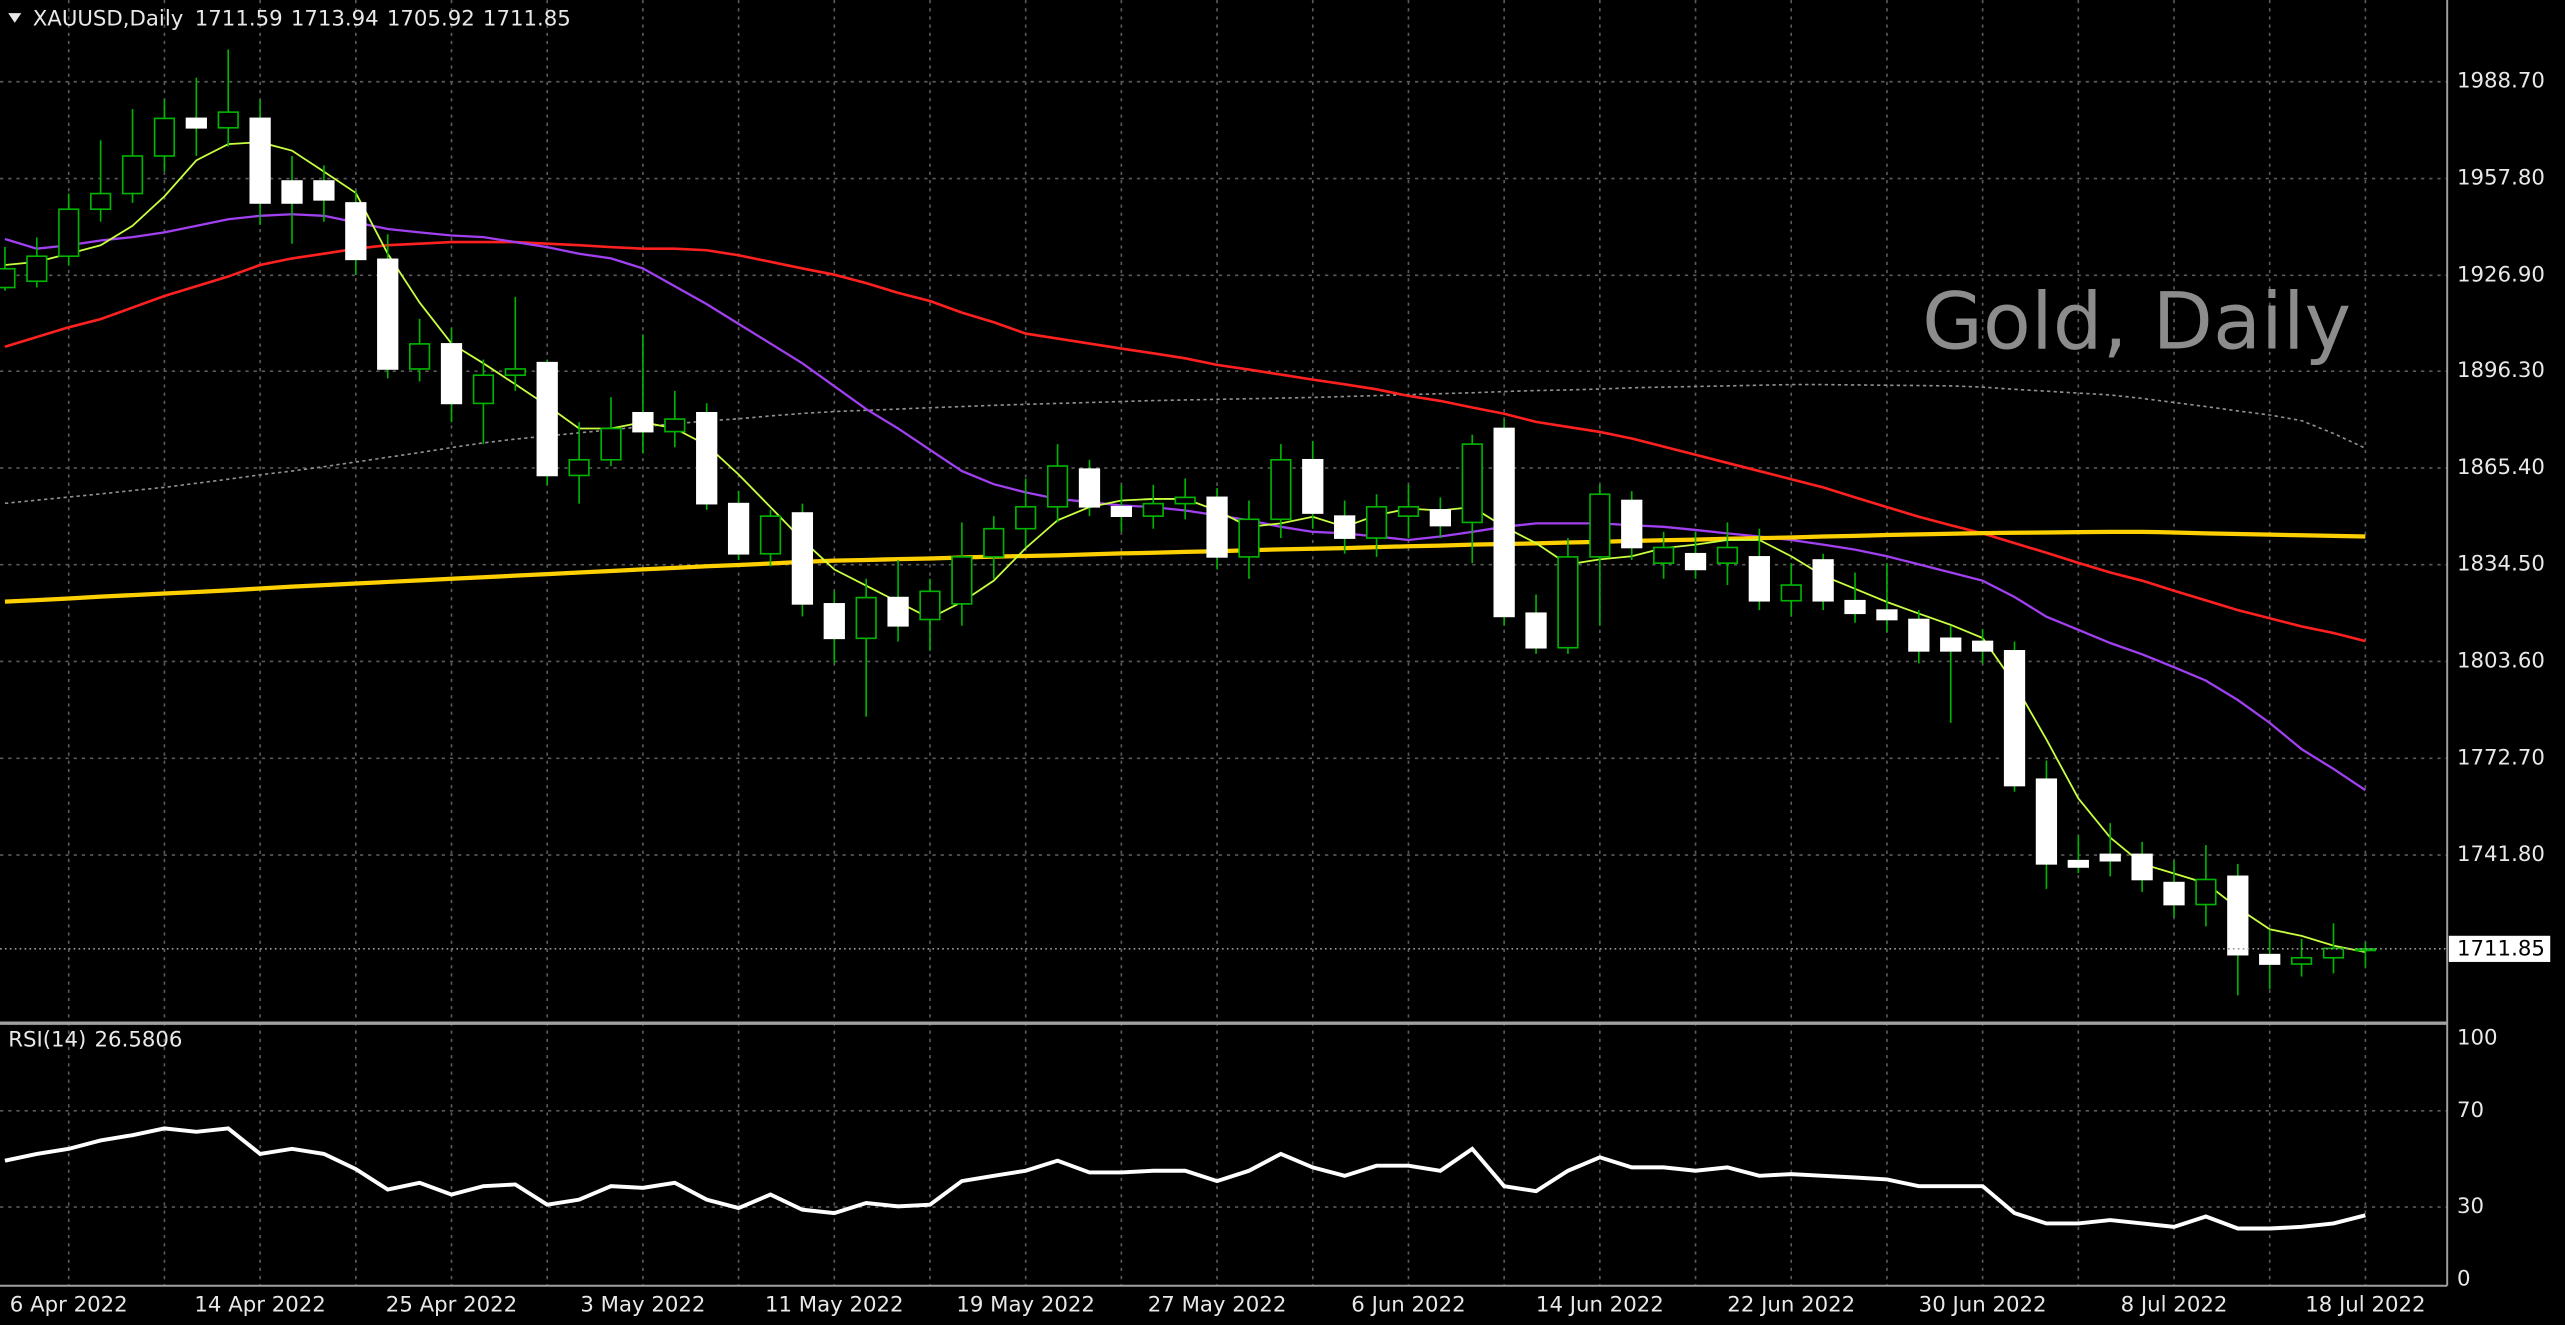 The image size is (2565, 1325). Describe the element at coordinates (302, 19) in the screenshot. I see `chart-header: XAUUSD,Daily 1711.59 1713.94 1705.92 1711.85` at that location.